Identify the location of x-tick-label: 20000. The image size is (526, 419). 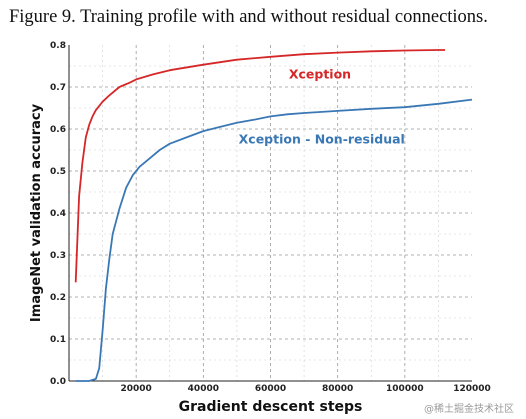
(136, 389).